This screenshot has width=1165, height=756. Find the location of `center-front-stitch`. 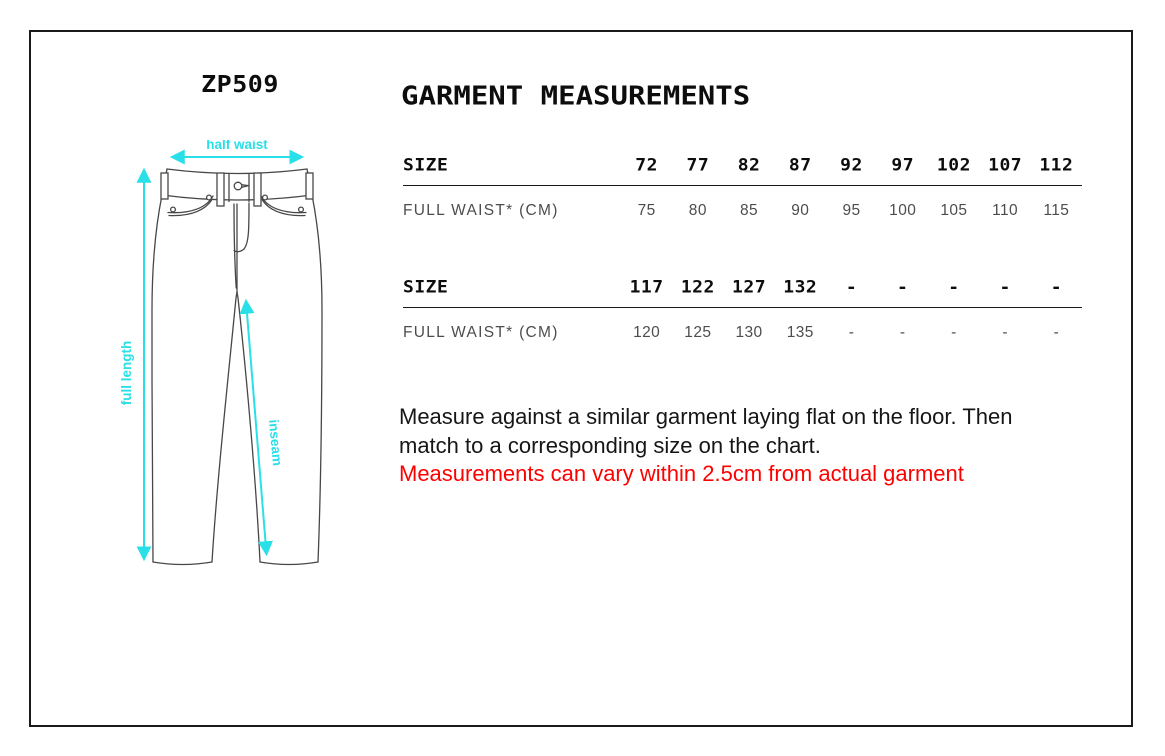

center-front-stitch is located at coordinates (235, 246).